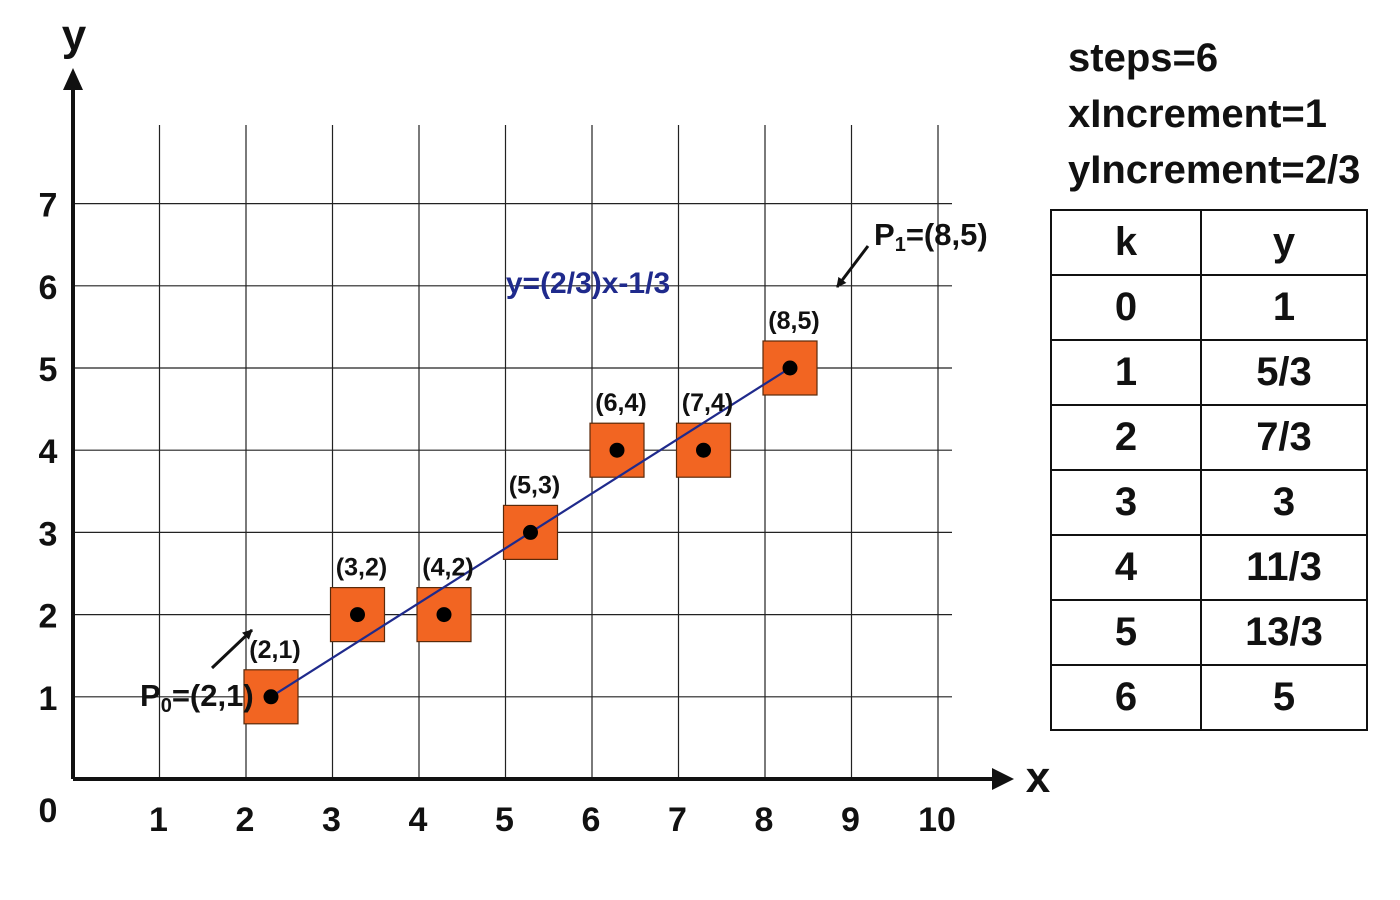 The image size is (1400, 900). I want to click on table-cell-k: 4, so click(1126, 567).